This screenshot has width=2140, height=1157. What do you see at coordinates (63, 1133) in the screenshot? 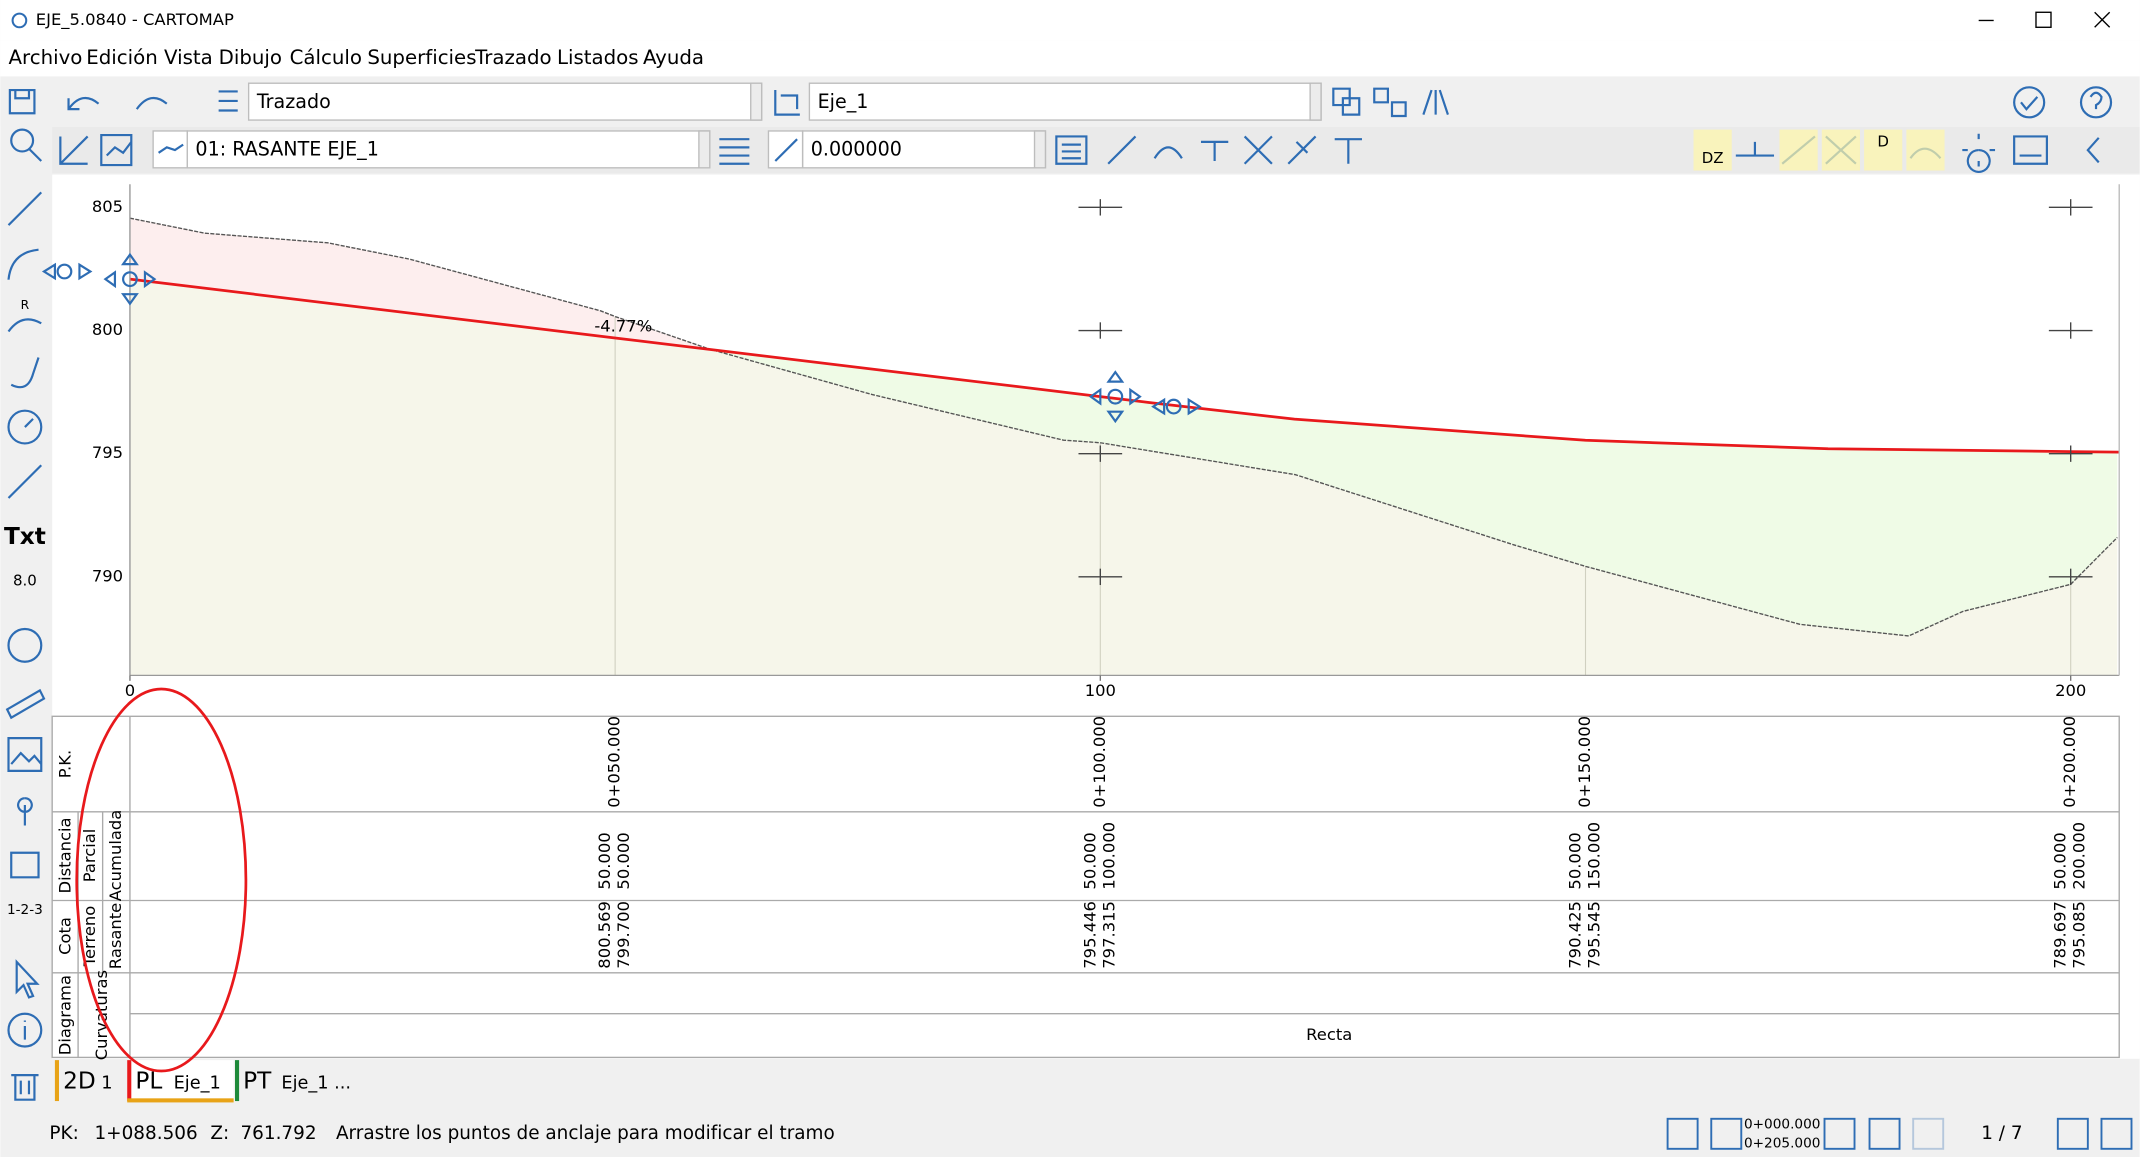
I see `status-text: PK:` at bounding box center [63, 1133].